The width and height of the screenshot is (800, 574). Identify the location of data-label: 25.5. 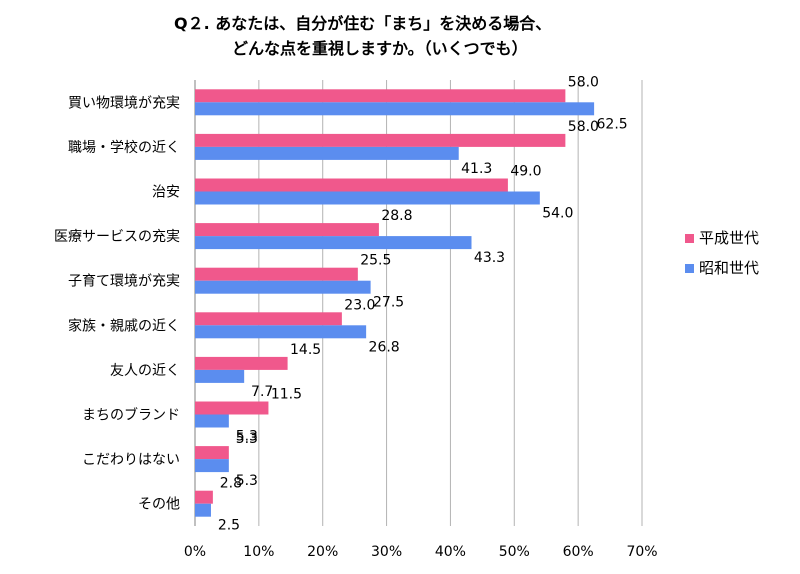
(375, 261).